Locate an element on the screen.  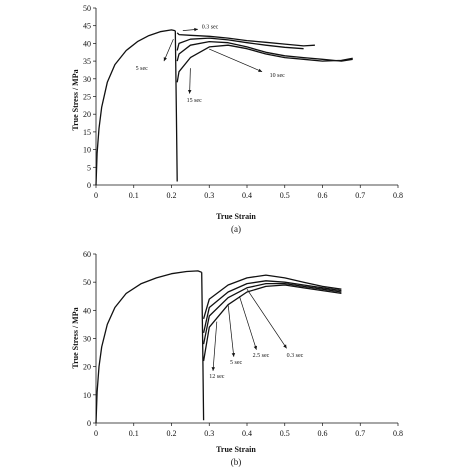
chart-a-x-tick-label: 0.3 is located at coordinates (209, 195).